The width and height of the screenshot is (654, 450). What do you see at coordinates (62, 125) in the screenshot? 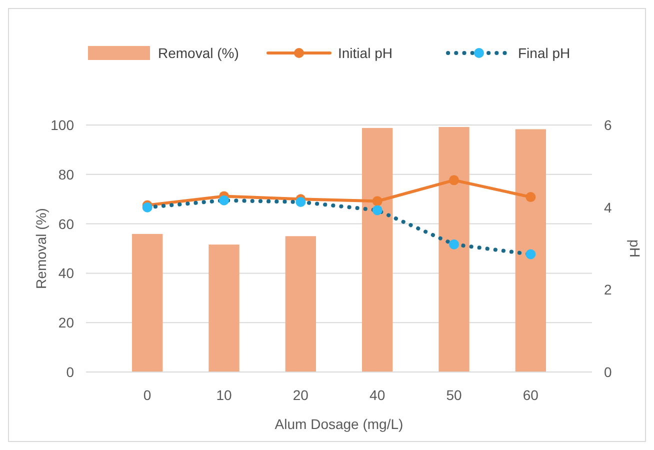
I see `y-tick-label: 100` at bounding box center [62, 125].